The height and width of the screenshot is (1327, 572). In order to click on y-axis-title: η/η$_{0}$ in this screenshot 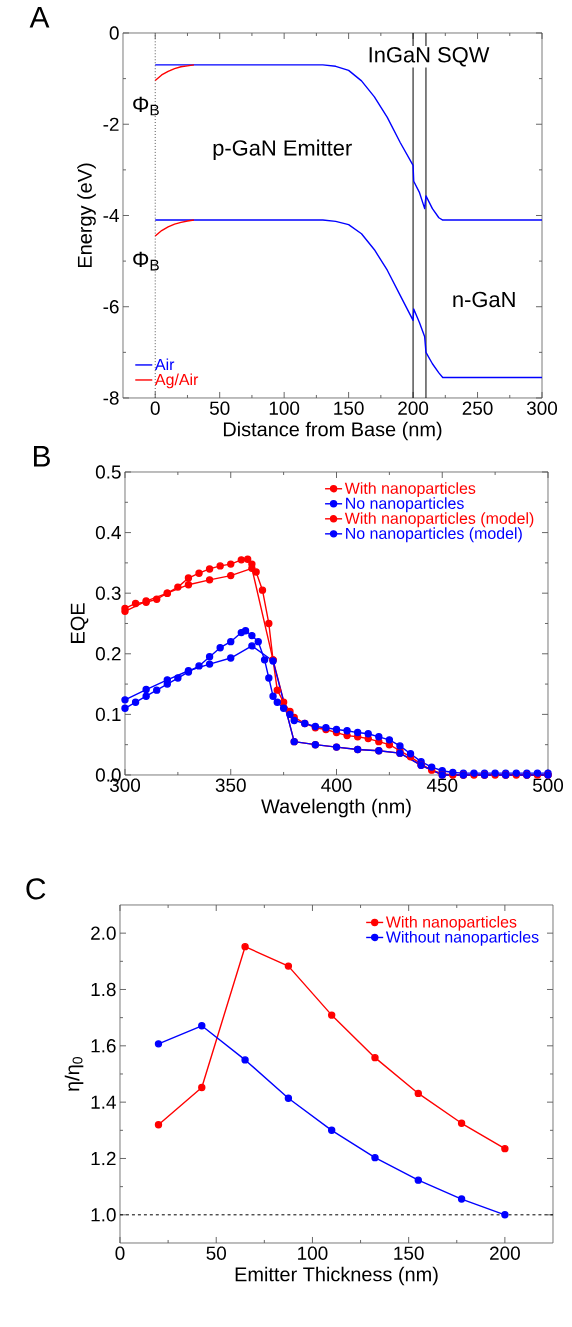, I will do `click(74, 1074)`.